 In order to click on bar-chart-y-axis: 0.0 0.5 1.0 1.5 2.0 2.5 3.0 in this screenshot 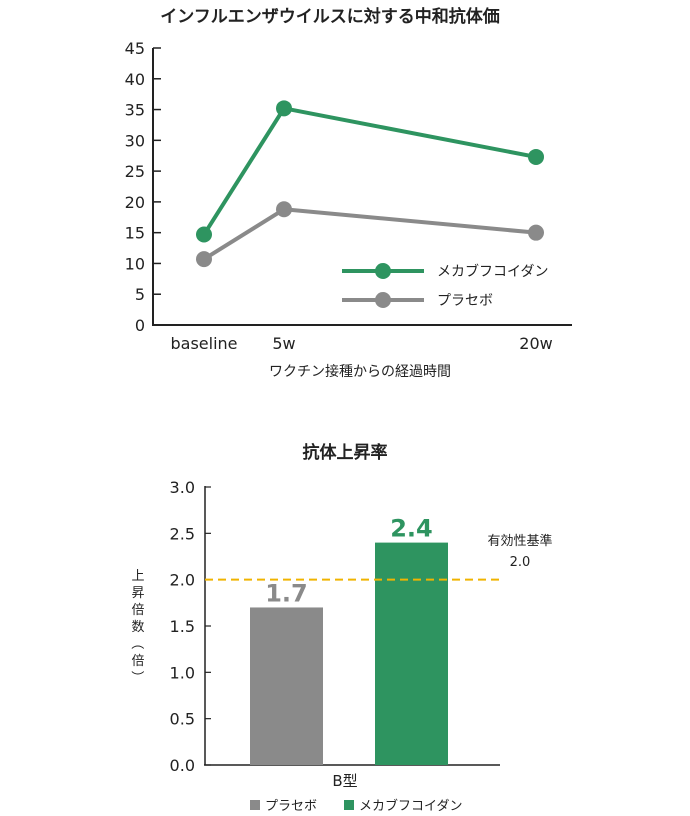, I will do `click(190, 626)`.